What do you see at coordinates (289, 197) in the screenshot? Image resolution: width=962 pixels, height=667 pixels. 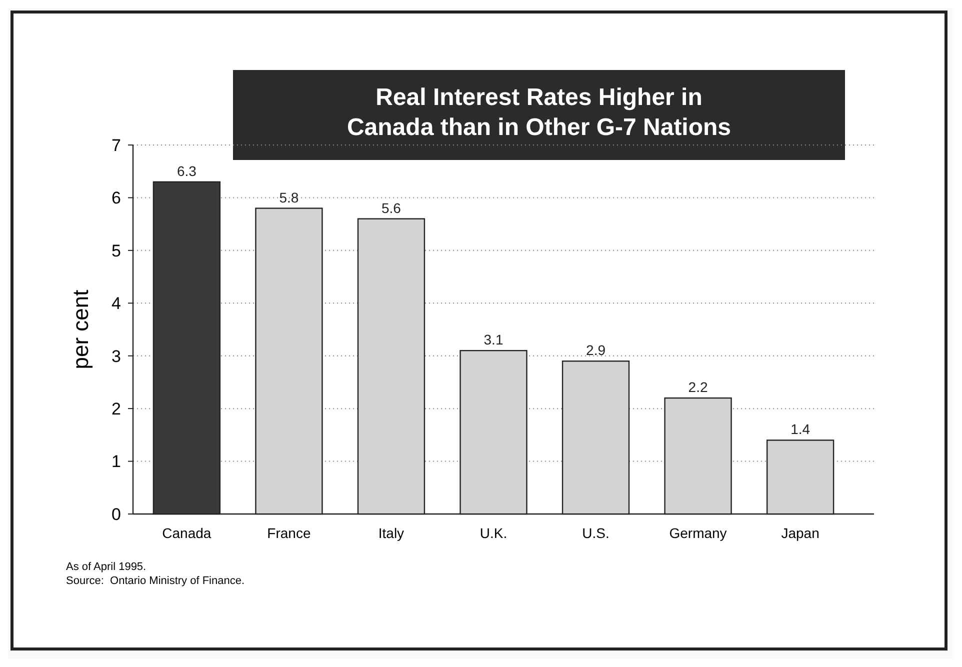 I see `data-label: 5.8` at bounding box center [289, 197].